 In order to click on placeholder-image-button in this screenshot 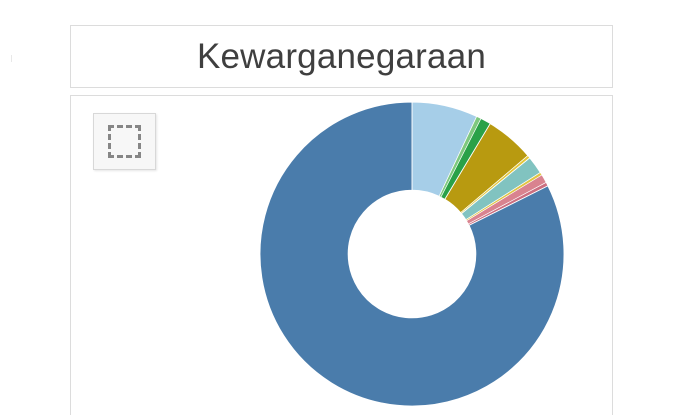, I will do `click(124, 141)`.